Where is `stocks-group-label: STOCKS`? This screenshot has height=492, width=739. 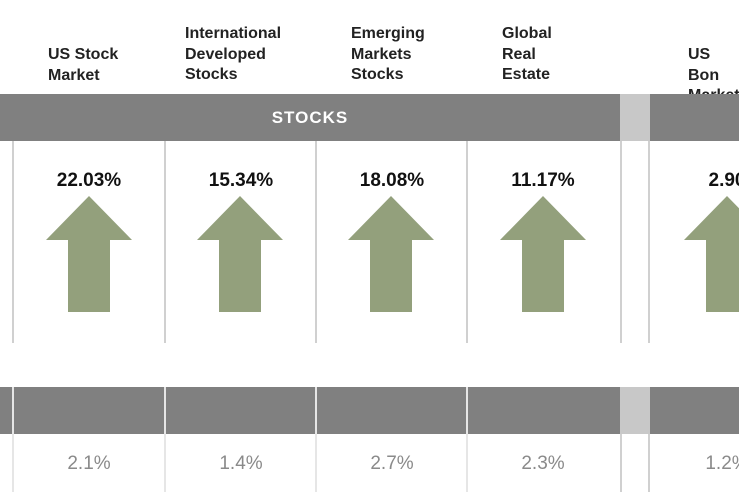
stocks-group-label: STOCKS is located at coordinates (310, 117).